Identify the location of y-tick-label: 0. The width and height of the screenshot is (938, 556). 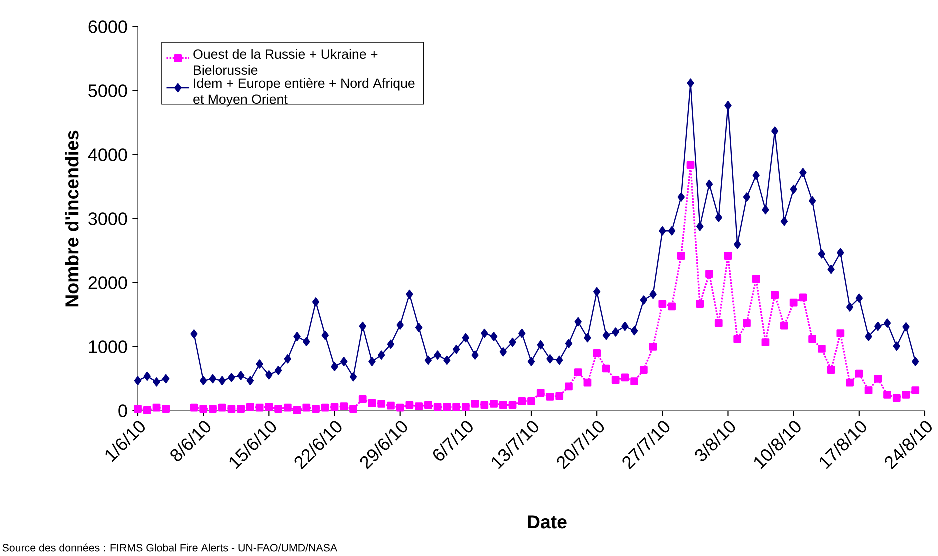
(123, 411).